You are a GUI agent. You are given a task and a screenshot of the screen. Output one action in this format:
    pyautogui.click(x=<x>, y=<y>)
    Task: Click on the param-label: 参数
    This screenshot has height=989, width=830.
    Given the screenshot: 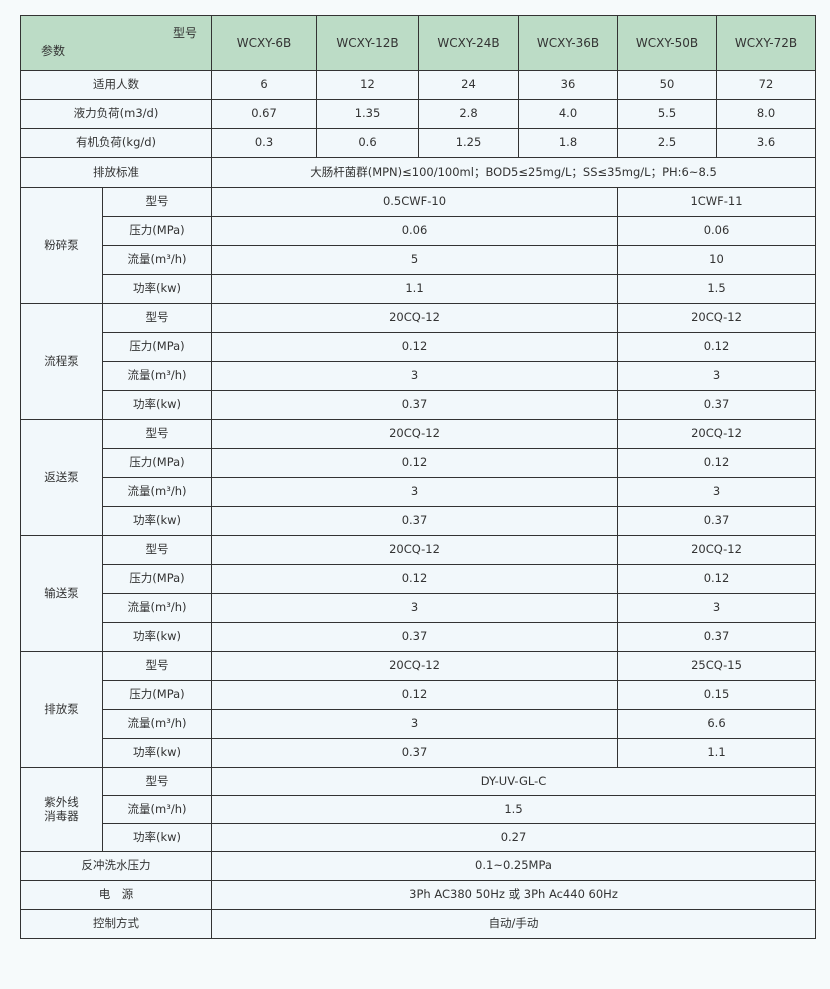 What is the action you would take?
    pyautogui.click(x=53, y=50)
    